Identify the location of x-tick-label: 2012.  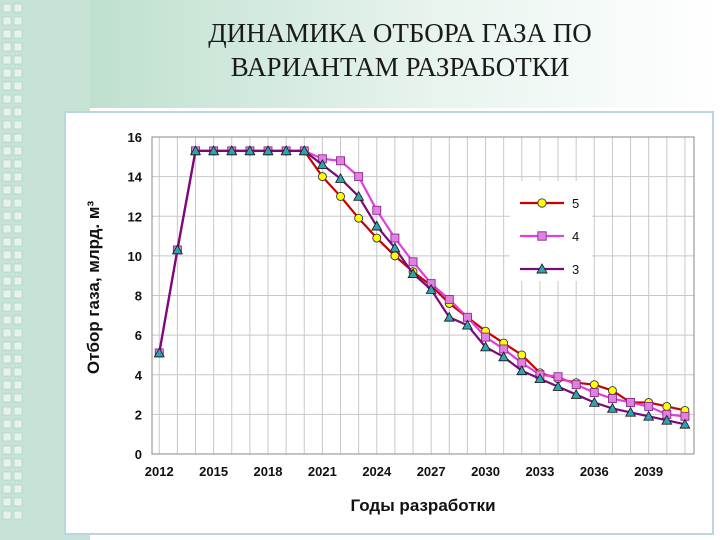
(159, 471).